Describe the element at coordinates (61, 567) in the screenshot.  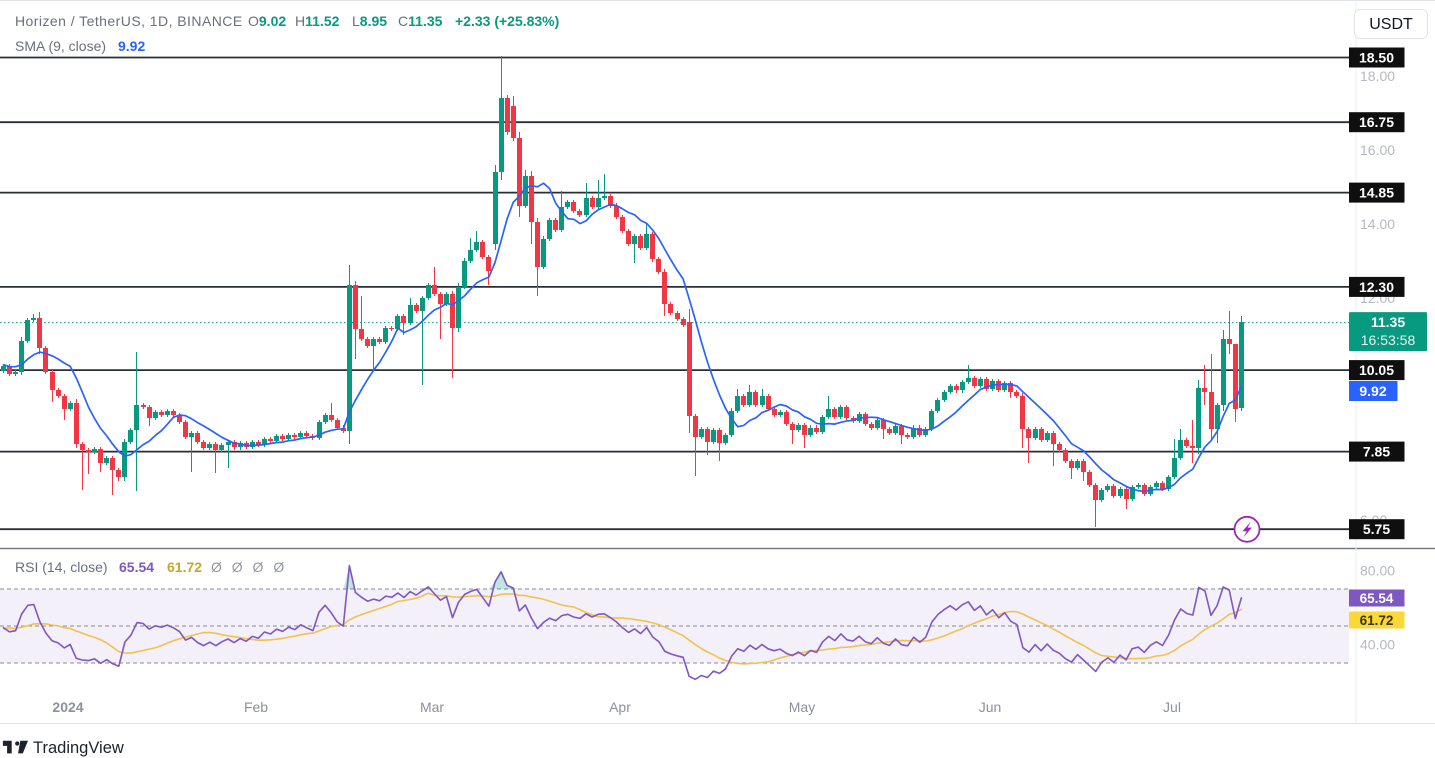
I see `svg-text: RSI (14, close)` at that location.